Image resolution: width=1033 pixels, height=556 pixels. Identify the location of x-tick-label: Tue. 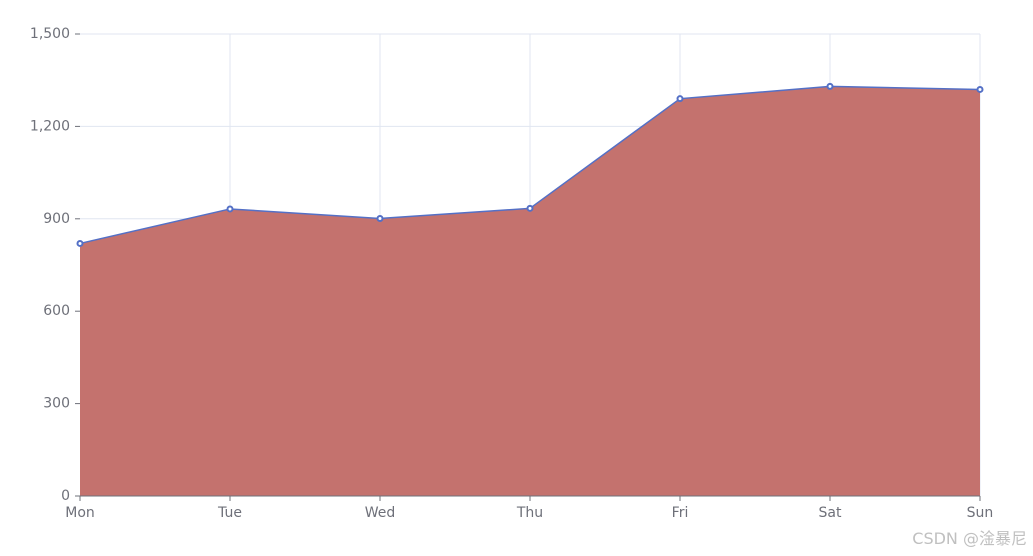
(229, 513).